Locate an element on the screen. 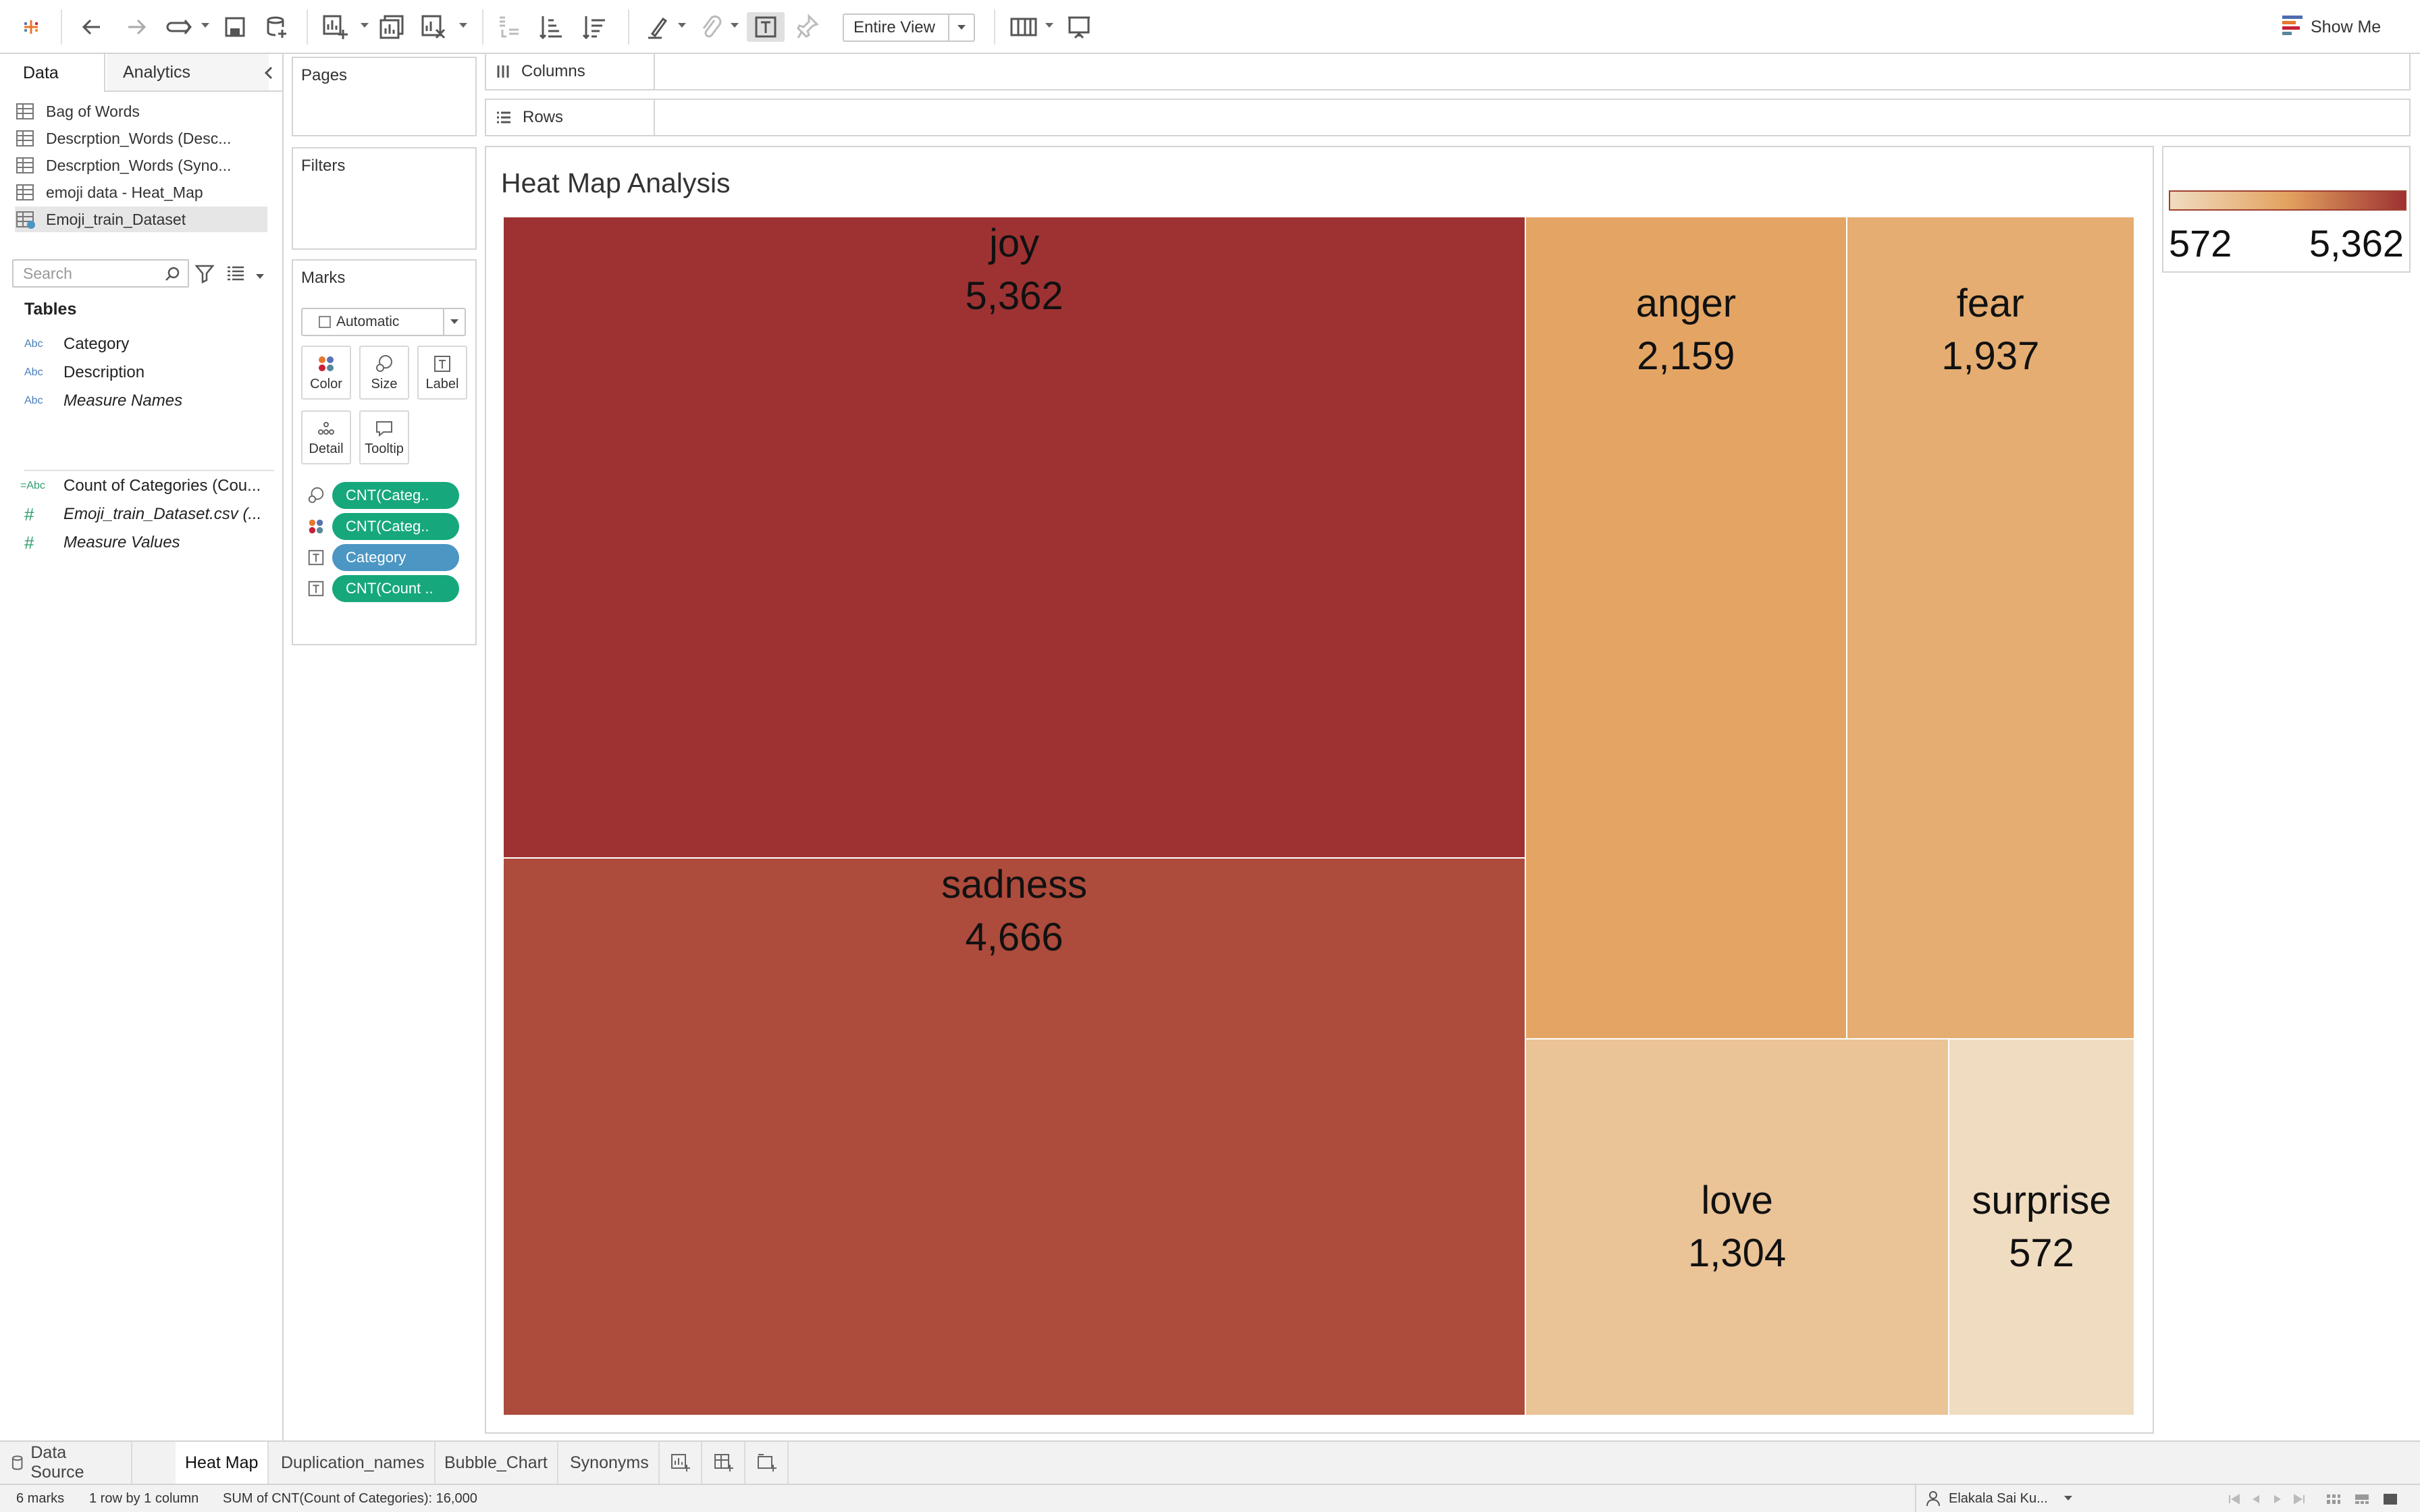  label-field-pill-category: Category is located at coordinates (395, 557).